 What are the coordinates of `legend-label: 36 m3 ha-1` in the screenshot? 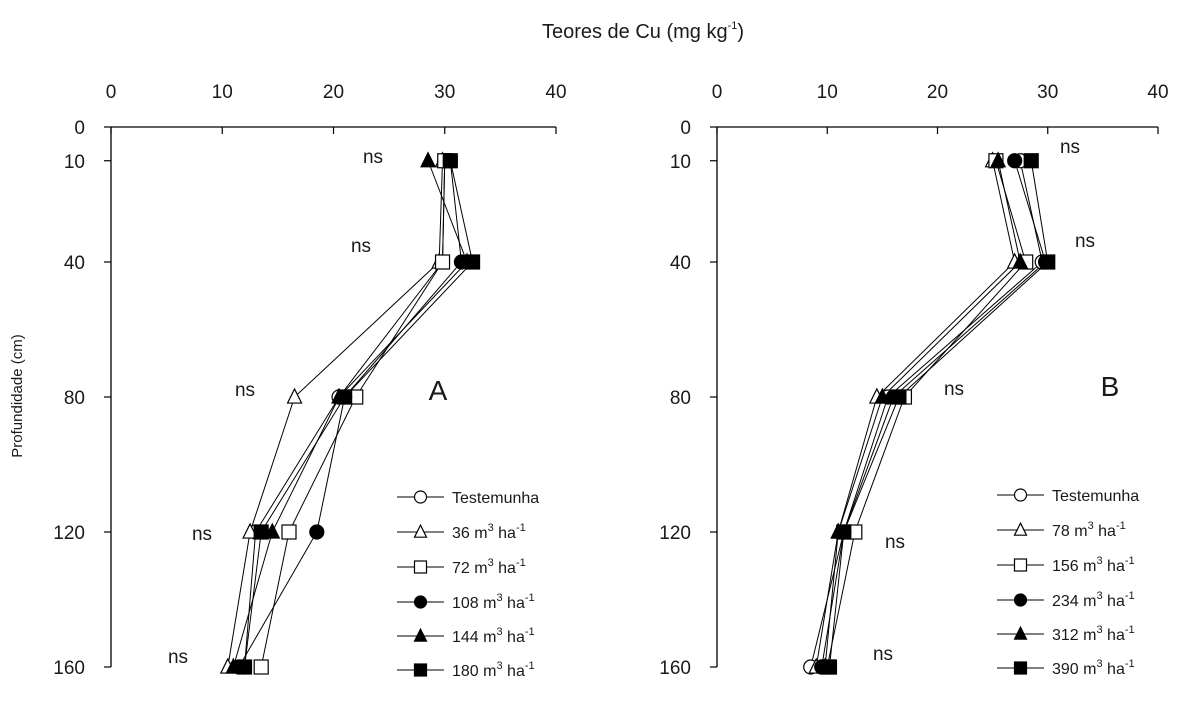 It's located at (489, 532).